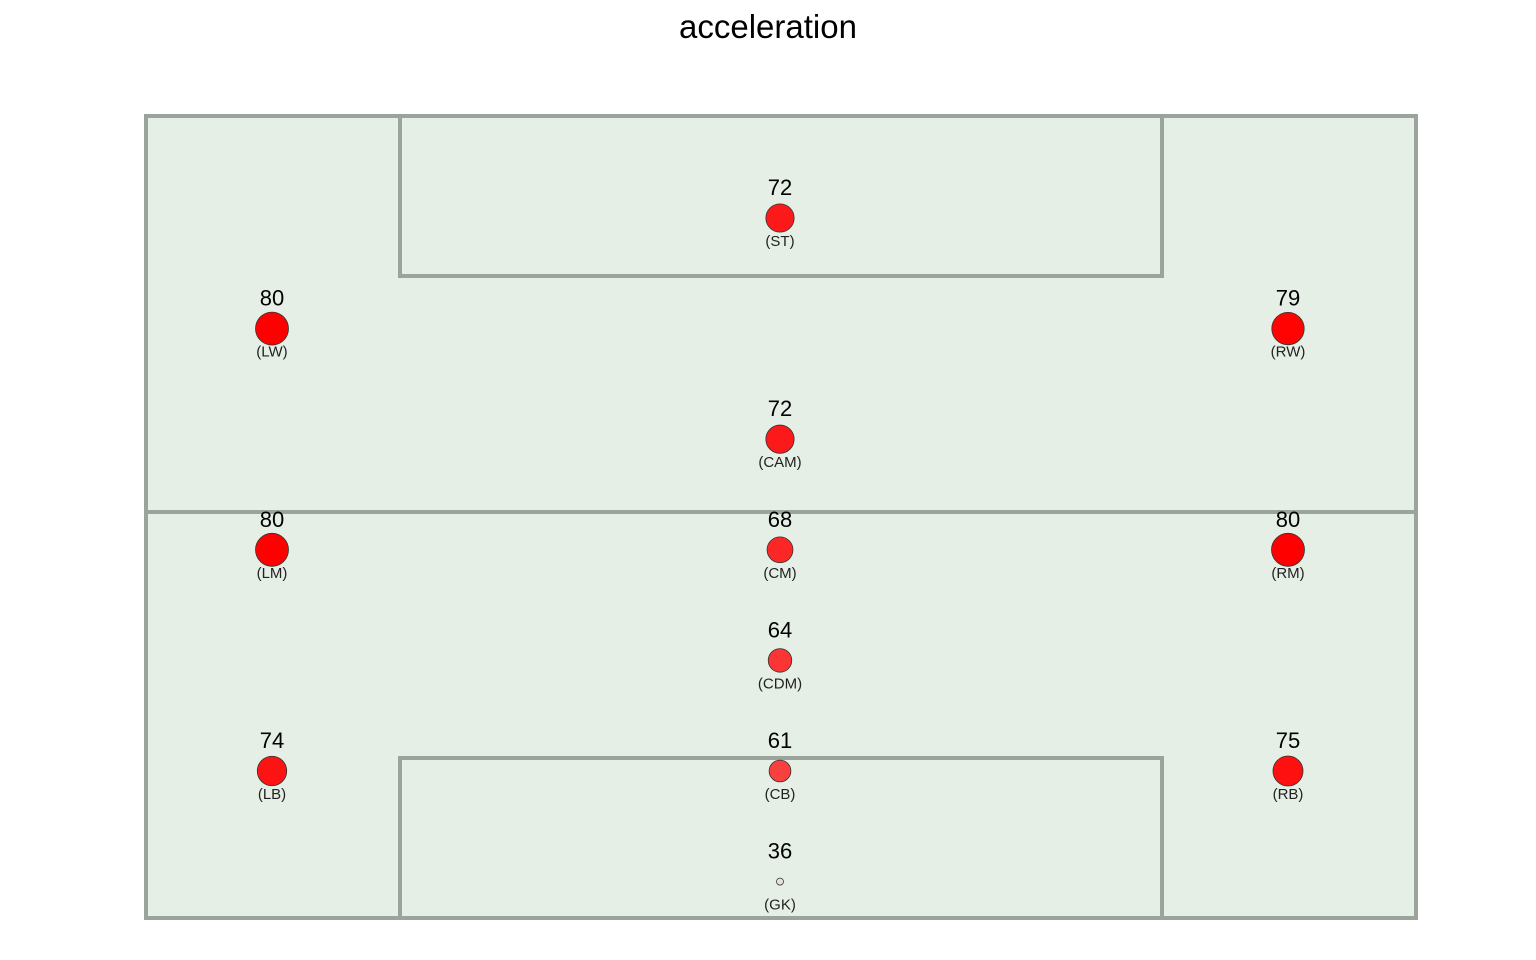 The height and width of the screenshot is (960, 1536). Describe the element at coordinates (271, 352) in the screenshot. I see `position-label: (LW)` at that location.